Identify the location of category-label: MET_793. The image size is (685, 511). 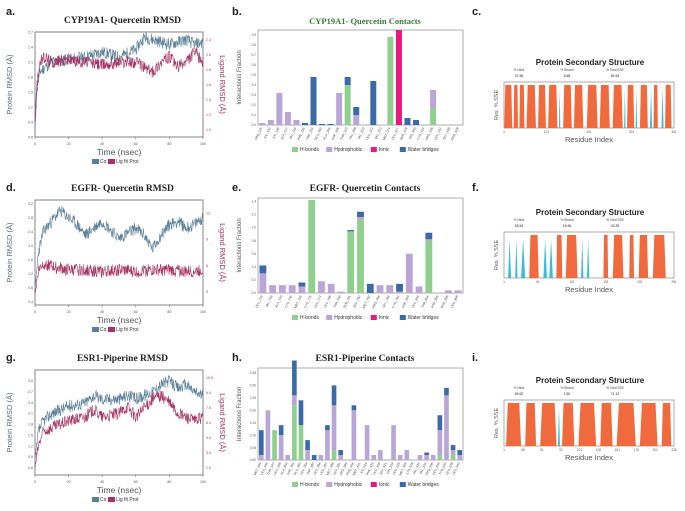
(367, 302).